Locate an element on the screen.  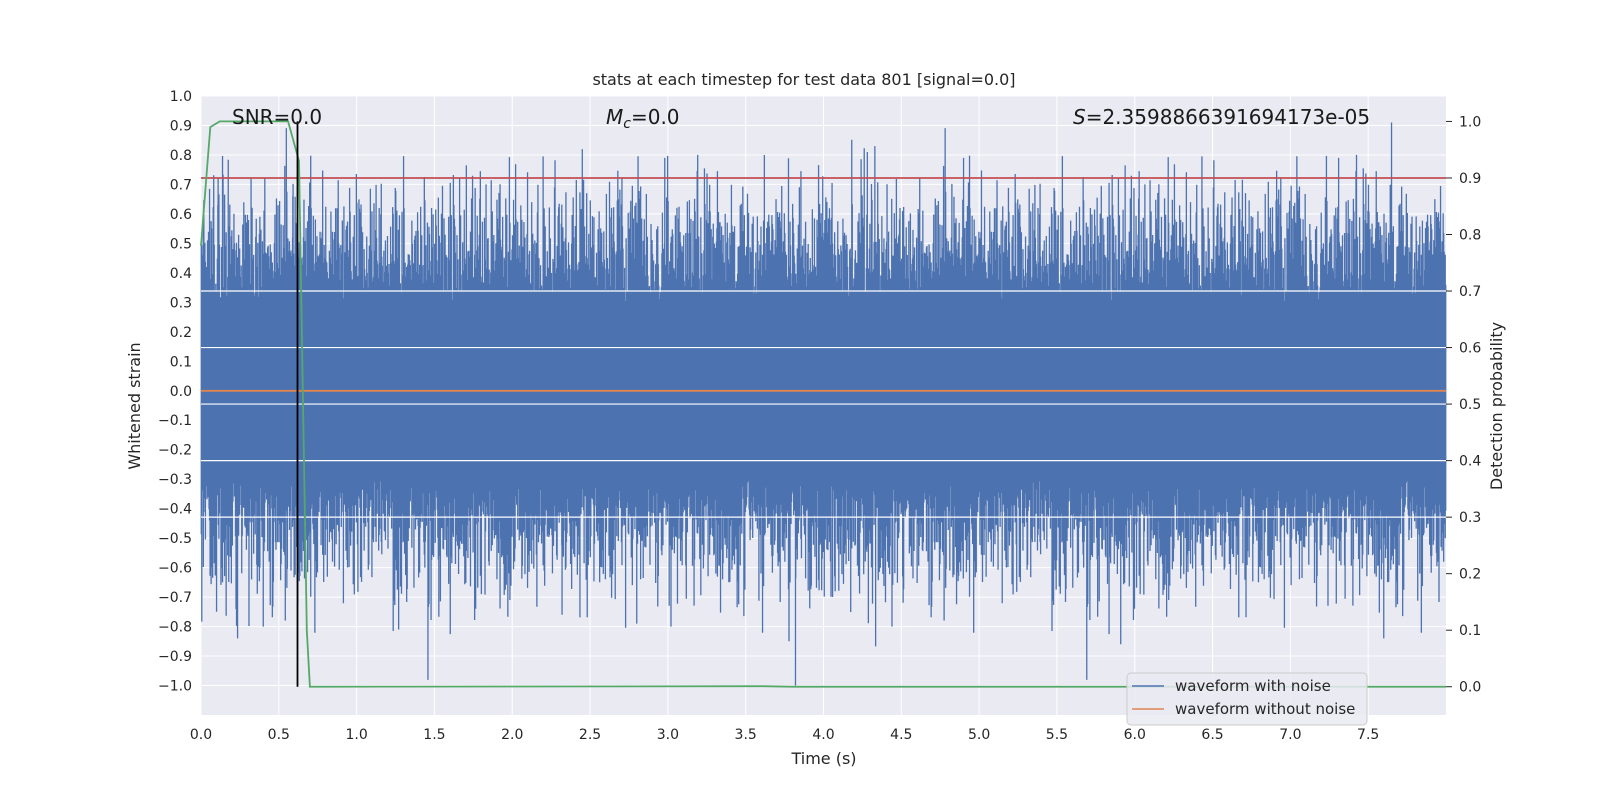
legend-box is located at coordinates (1247, 699).